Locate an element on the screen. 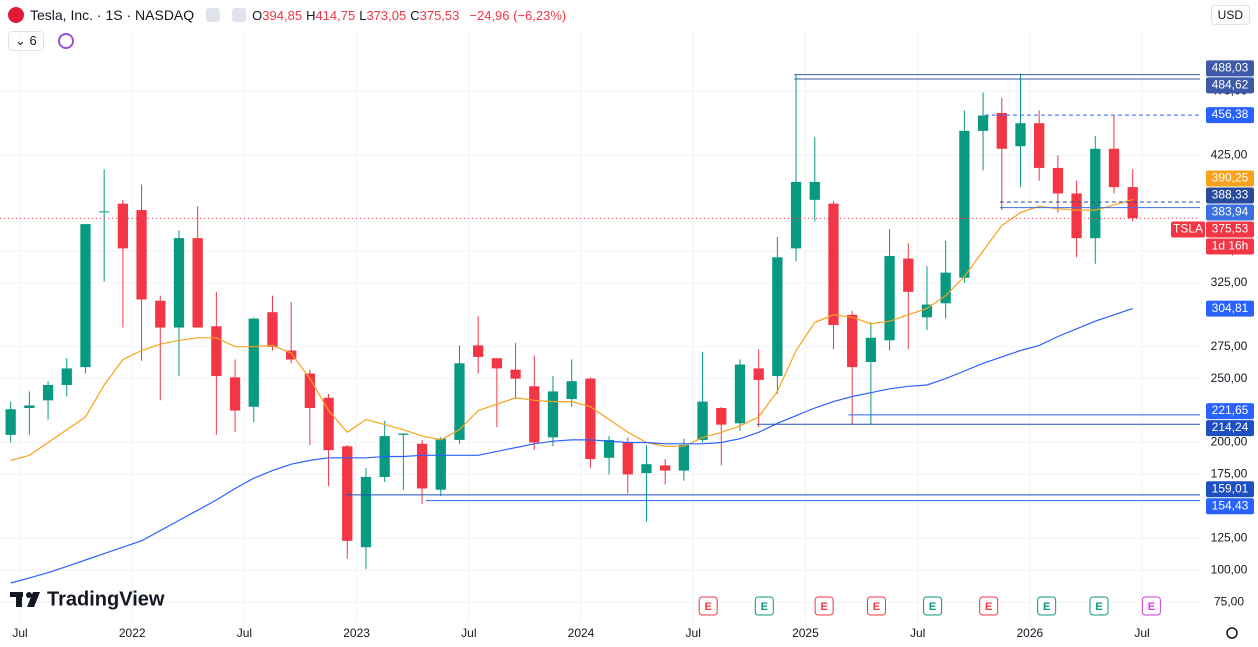  price-label: 221,65 is located at coordinates (1230, 410).